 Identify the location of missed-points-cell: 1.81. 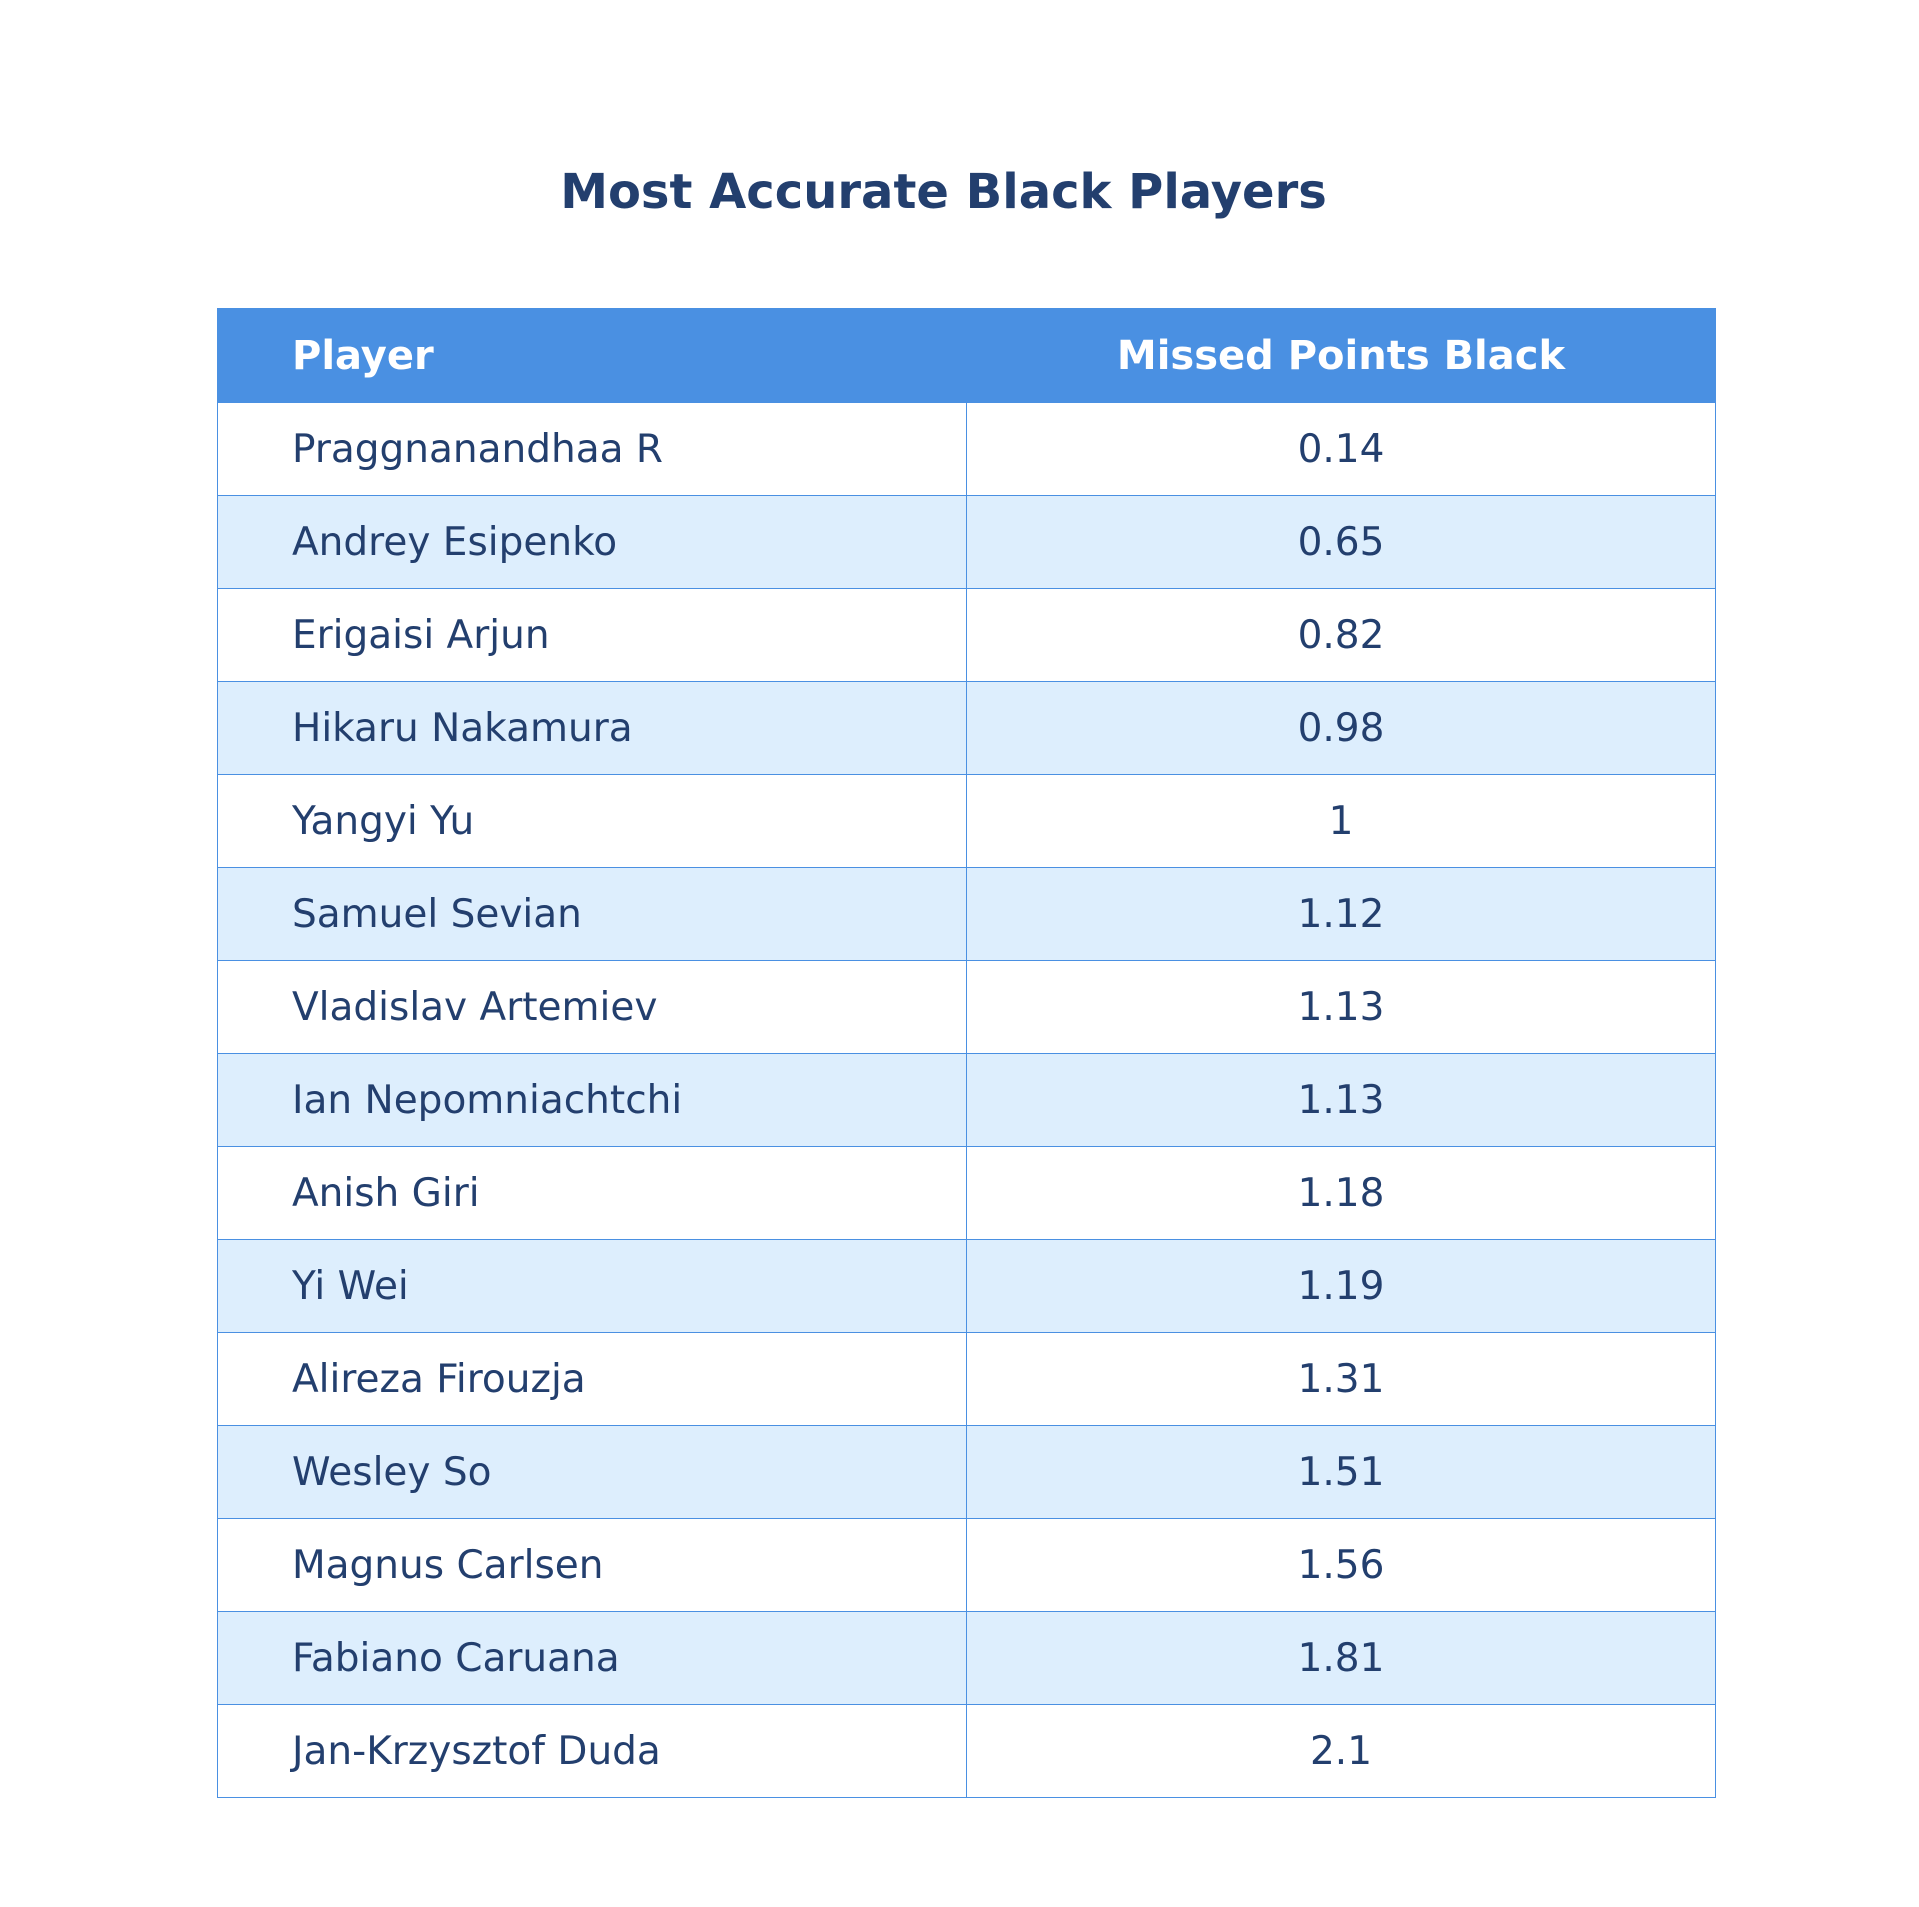
(1341, 1658).